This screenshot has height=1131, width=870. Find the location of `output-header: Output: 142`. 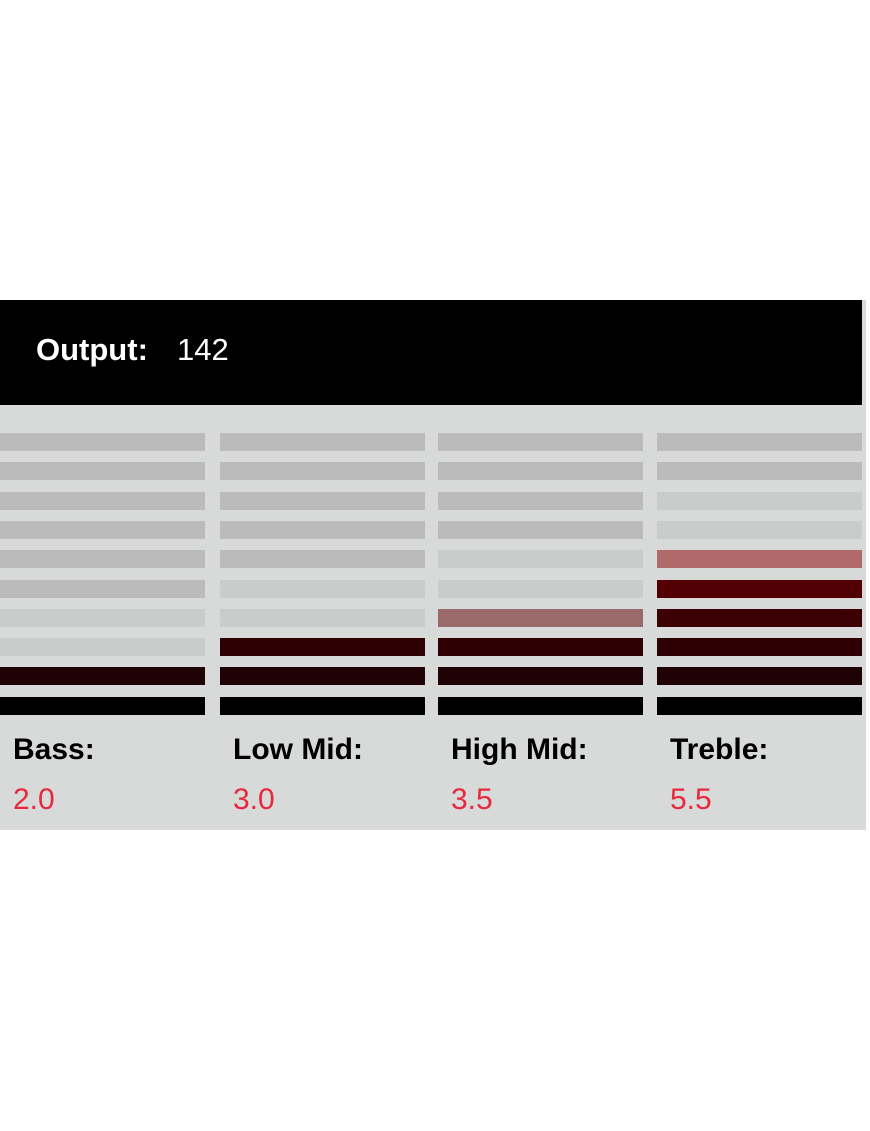

output-header: Output: 142 is located at coordinates (431, 352).